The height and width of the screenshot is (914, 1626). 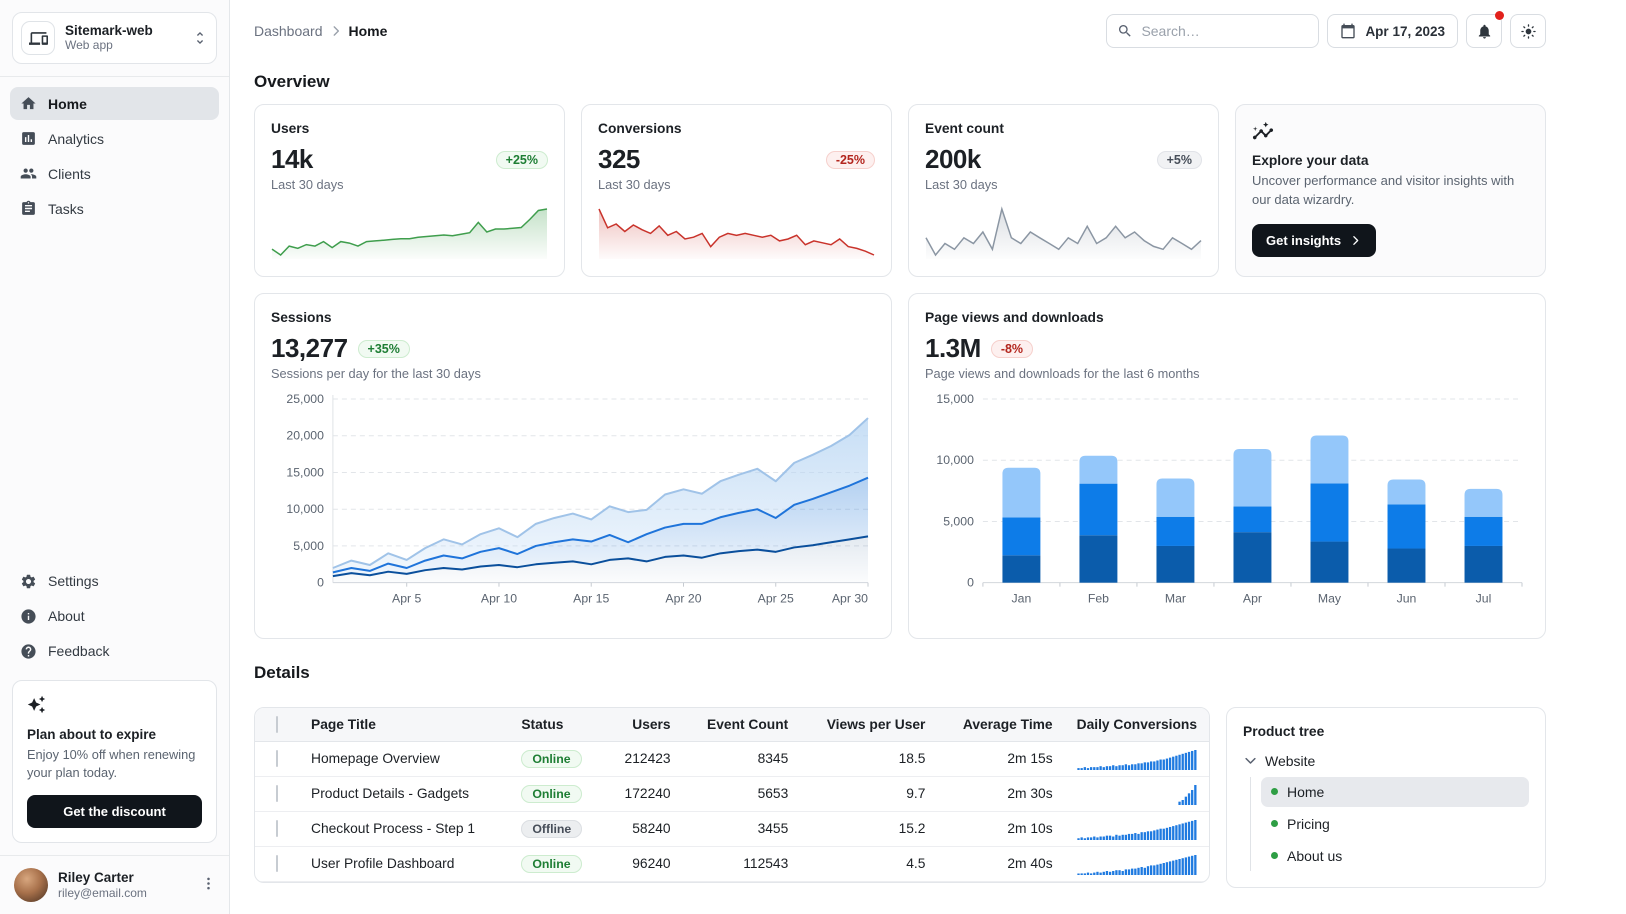 I want to click on explore-title: Explore your data, so click(x=1310, y=160).